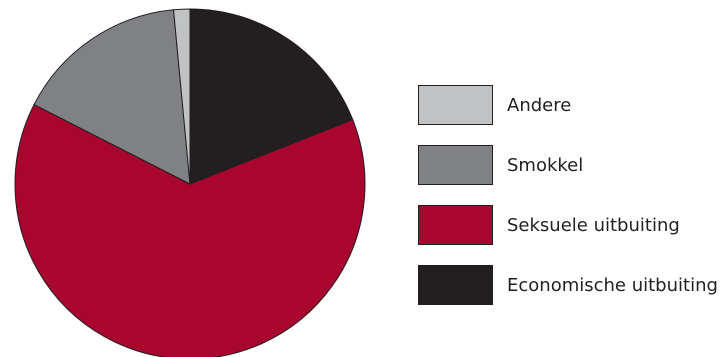  I want to click on pie-slice-andere, so click(181, 96).